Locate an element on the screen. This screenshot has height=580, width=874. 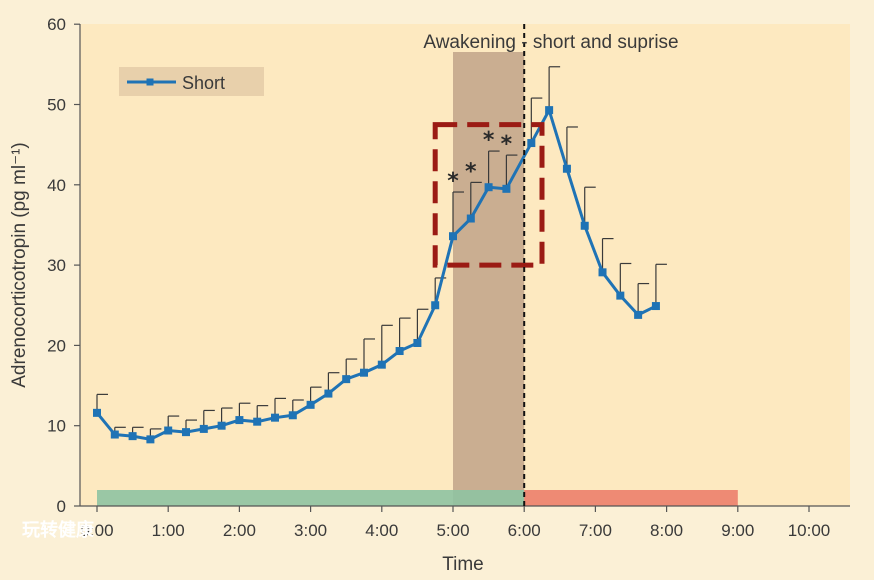
highlight-box is located at coordinates (488, 195).